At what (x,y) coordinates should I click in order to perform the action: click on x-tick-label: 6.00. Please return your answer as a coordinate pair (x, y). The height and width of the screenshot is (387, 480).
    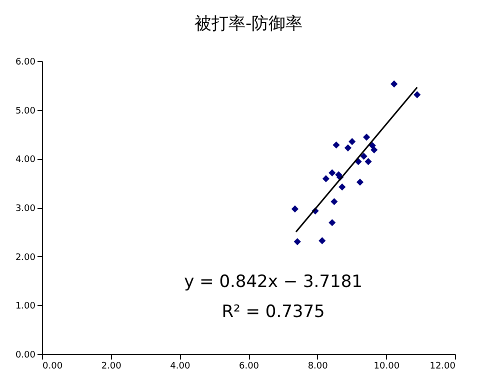
    Looking at the image, I should click on (249, 367).